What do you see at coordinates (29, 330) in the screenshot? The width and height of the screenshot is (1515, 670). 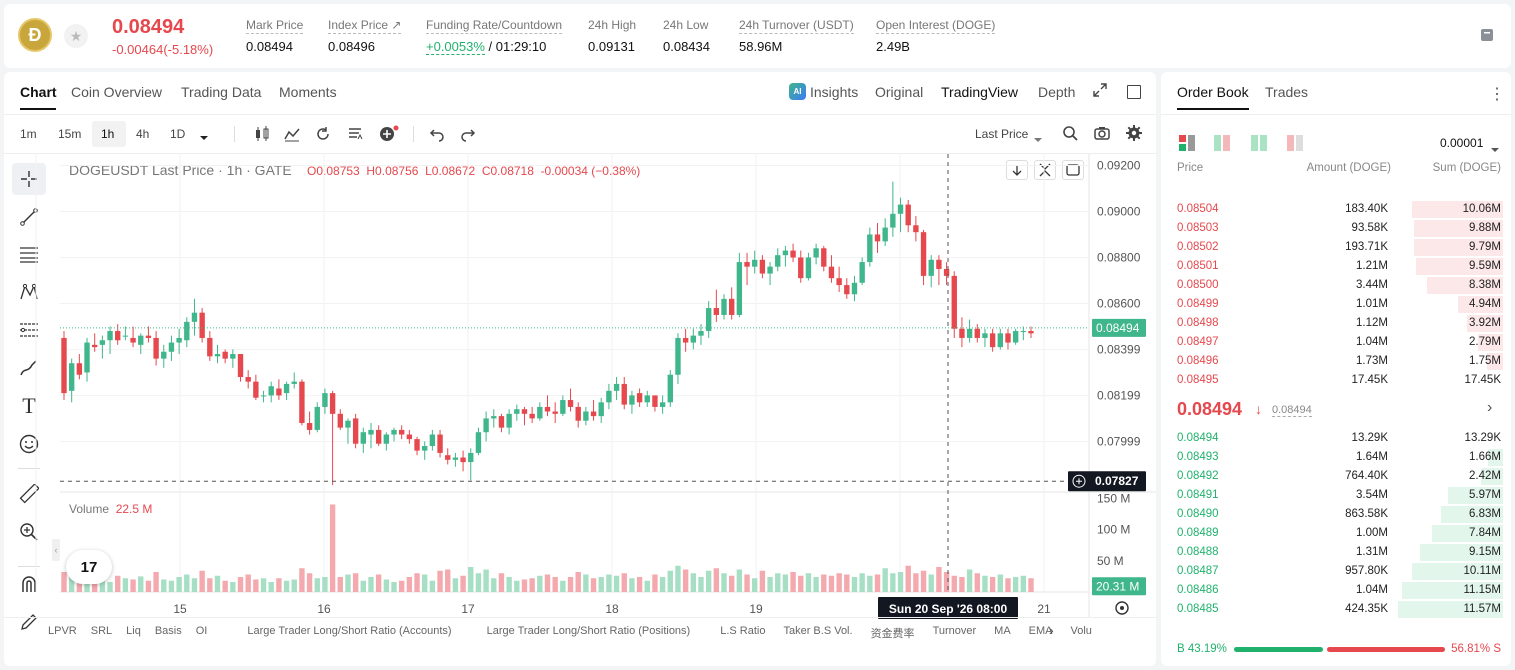 I see `fib-tool-icon` at bounding box center [29, 330].